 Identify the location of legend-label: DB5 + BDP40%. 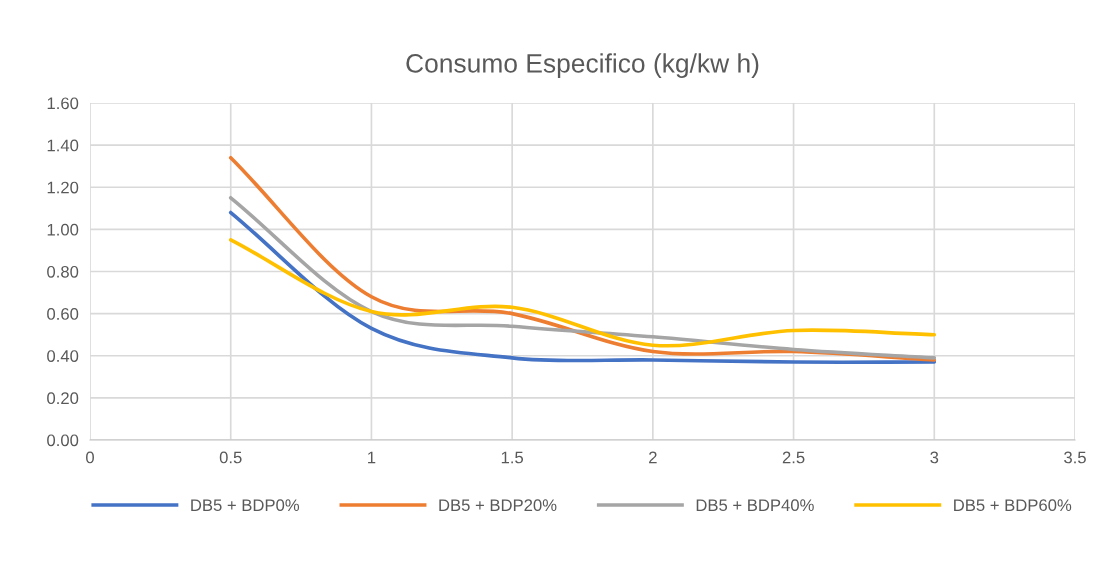
(755, 505).